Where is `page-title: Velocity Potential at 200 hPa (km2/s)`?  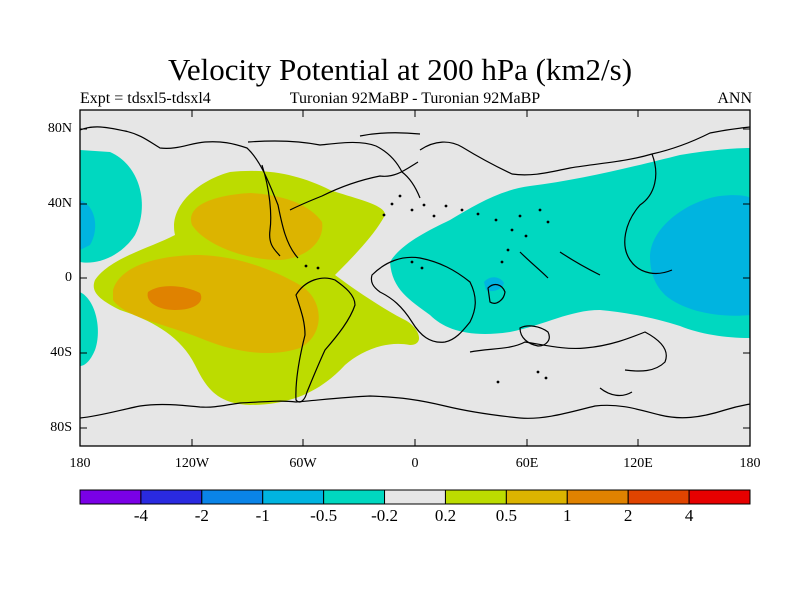 page-title: Velocity Potential at 200 hPa (km2/s) is located at coordinates (400, 69).